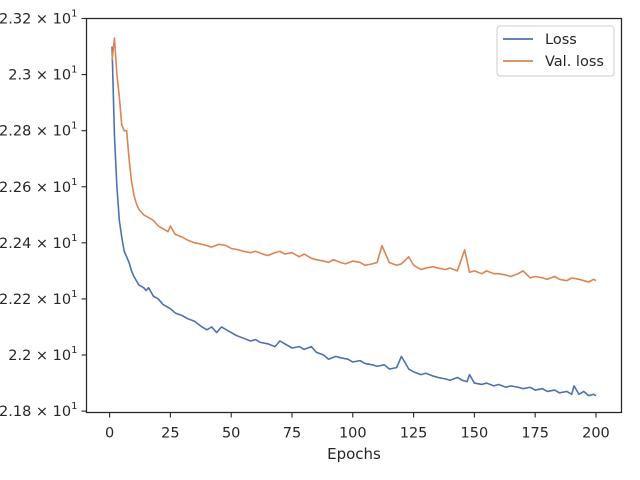 The image size is (640, 480). What do you see at coordinates (561, 40) in the screenshot?
I see `legend-label-loss: Loss` at bounding box center [561, 40].